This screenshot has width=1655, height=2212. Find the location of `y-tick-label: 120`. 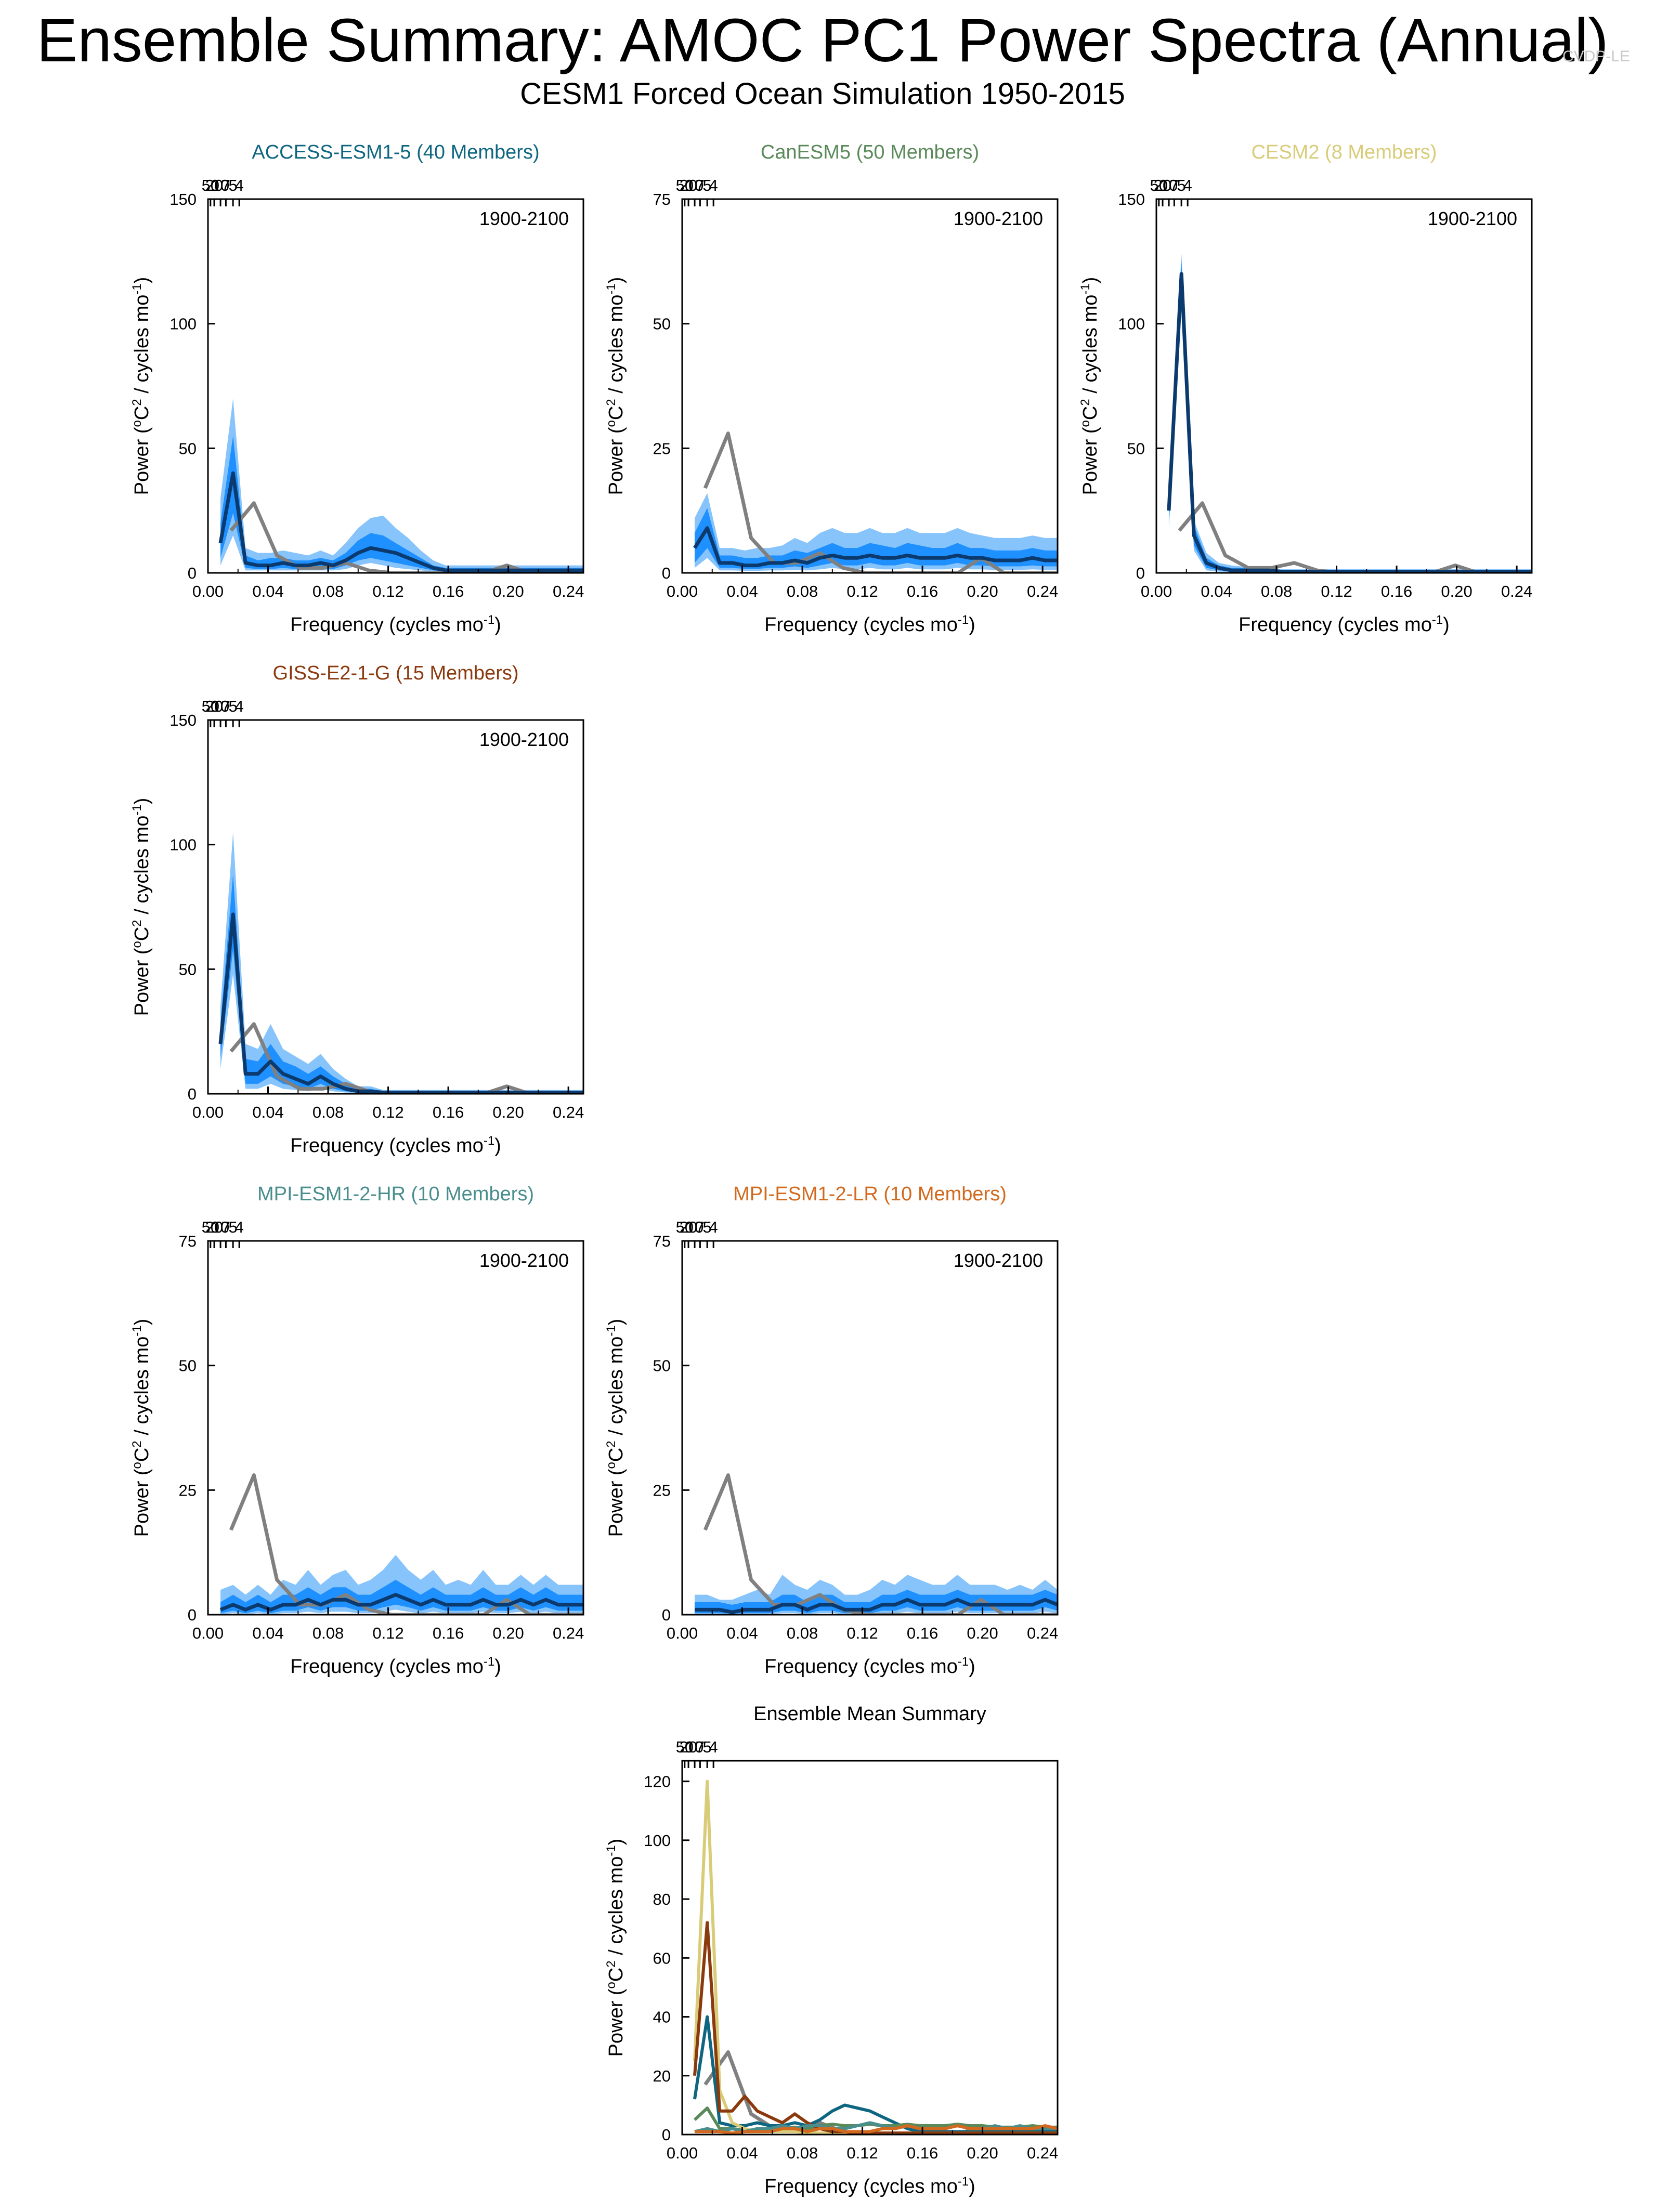

y-tick-label: 120 is located at coordinates (657, 1782).